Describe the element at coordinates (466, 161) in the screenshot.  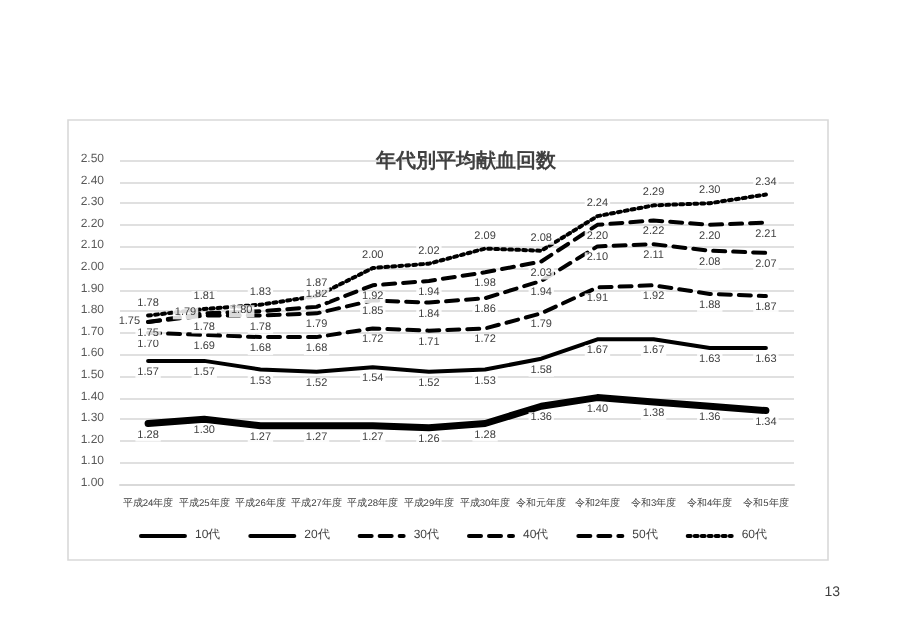
I see `chart-title: 年代別平均献血回数` at that location.